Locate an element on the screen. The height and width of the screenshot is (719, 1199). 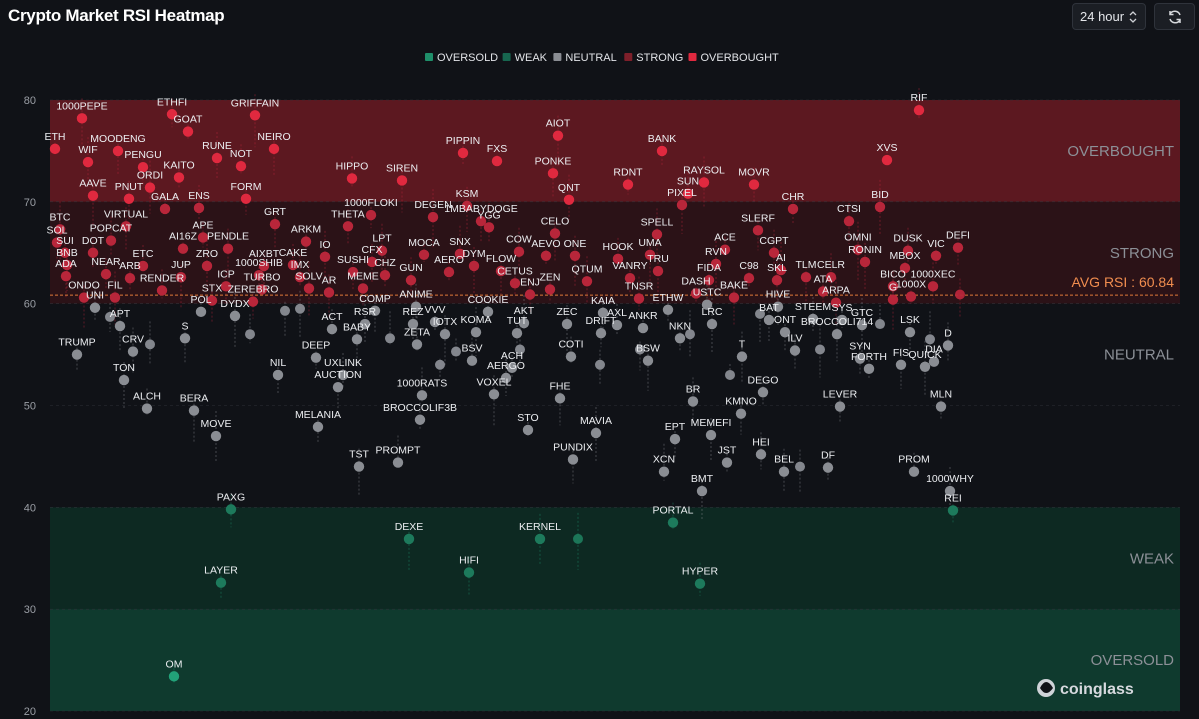
coin-point-rvn is located at coordinates (716, 264).